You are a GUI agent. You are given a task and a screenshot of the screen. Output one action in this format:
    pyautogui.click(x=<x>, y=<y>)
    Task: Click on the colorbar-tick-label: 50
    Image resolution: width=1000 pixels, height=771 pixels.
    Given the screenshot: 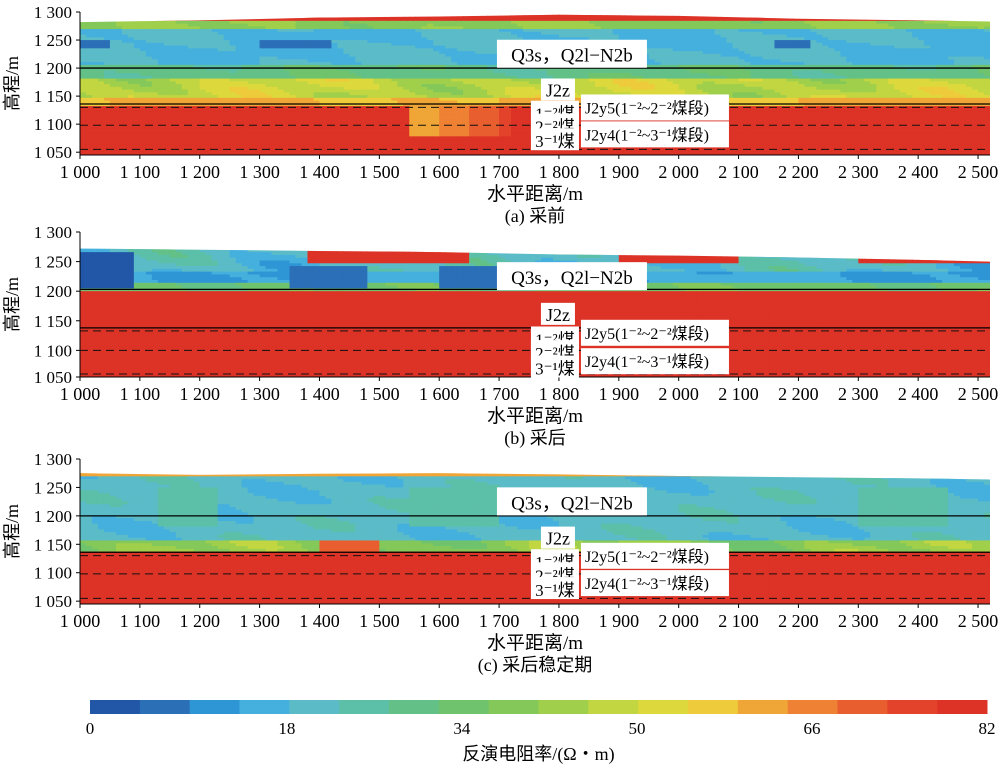 What is the action you would take?
    pyautogui.click(x=636, y=728)
    